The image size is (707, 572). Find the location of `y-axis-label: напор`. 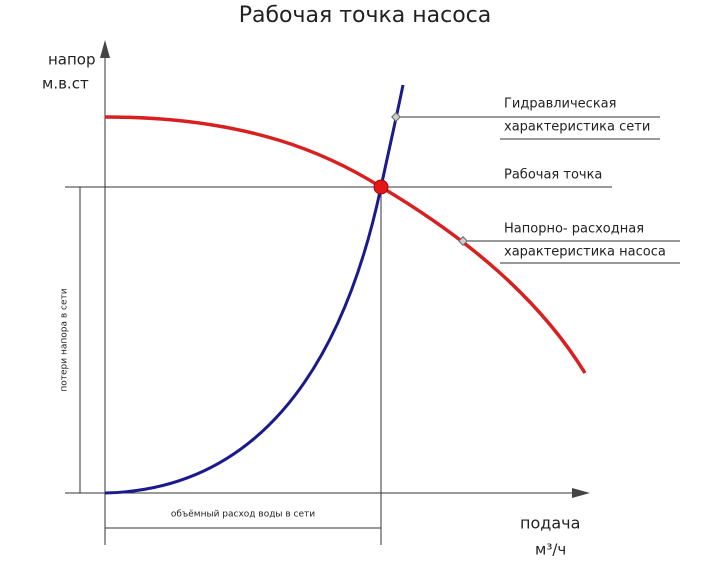

y-axis-label: напор is located at coordinates (72, 60).